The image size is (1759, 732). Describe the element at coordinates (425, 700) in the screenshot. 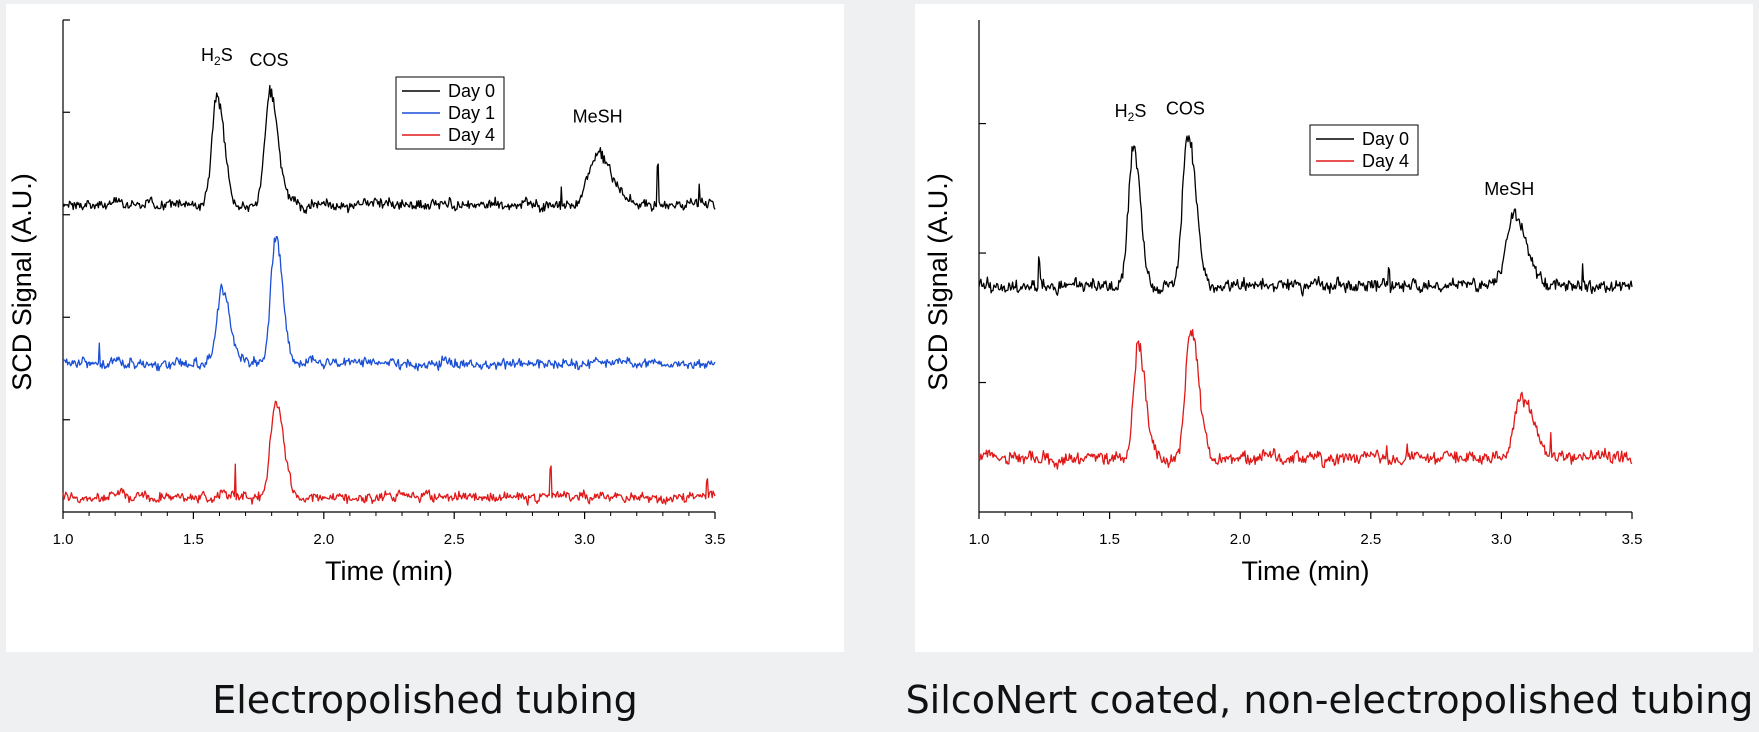

I see `caption-electropolished: Electropolished tubing` at that location.